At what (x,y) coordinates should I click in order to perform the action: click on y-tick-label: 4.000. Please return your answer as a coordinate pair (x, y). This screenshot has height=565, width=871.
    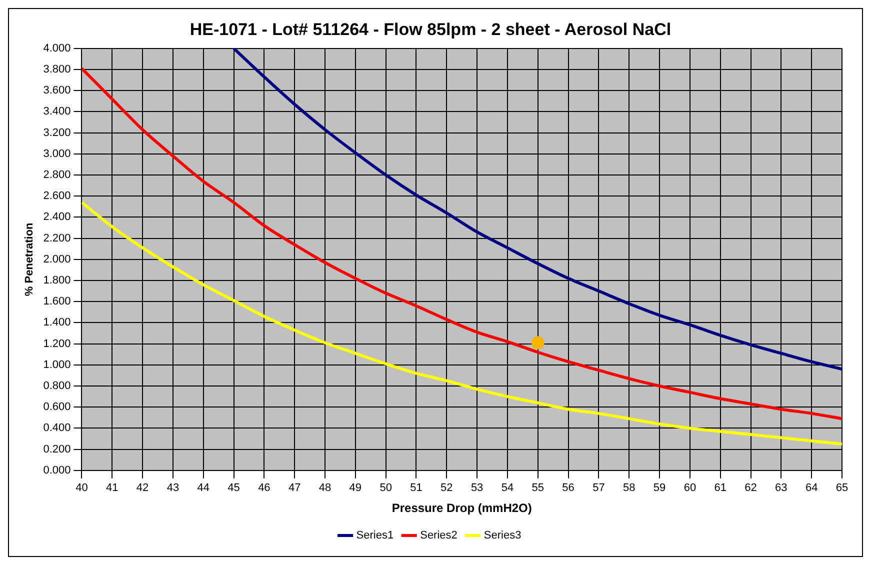
    Looking at the image, I should click on (57, 48).